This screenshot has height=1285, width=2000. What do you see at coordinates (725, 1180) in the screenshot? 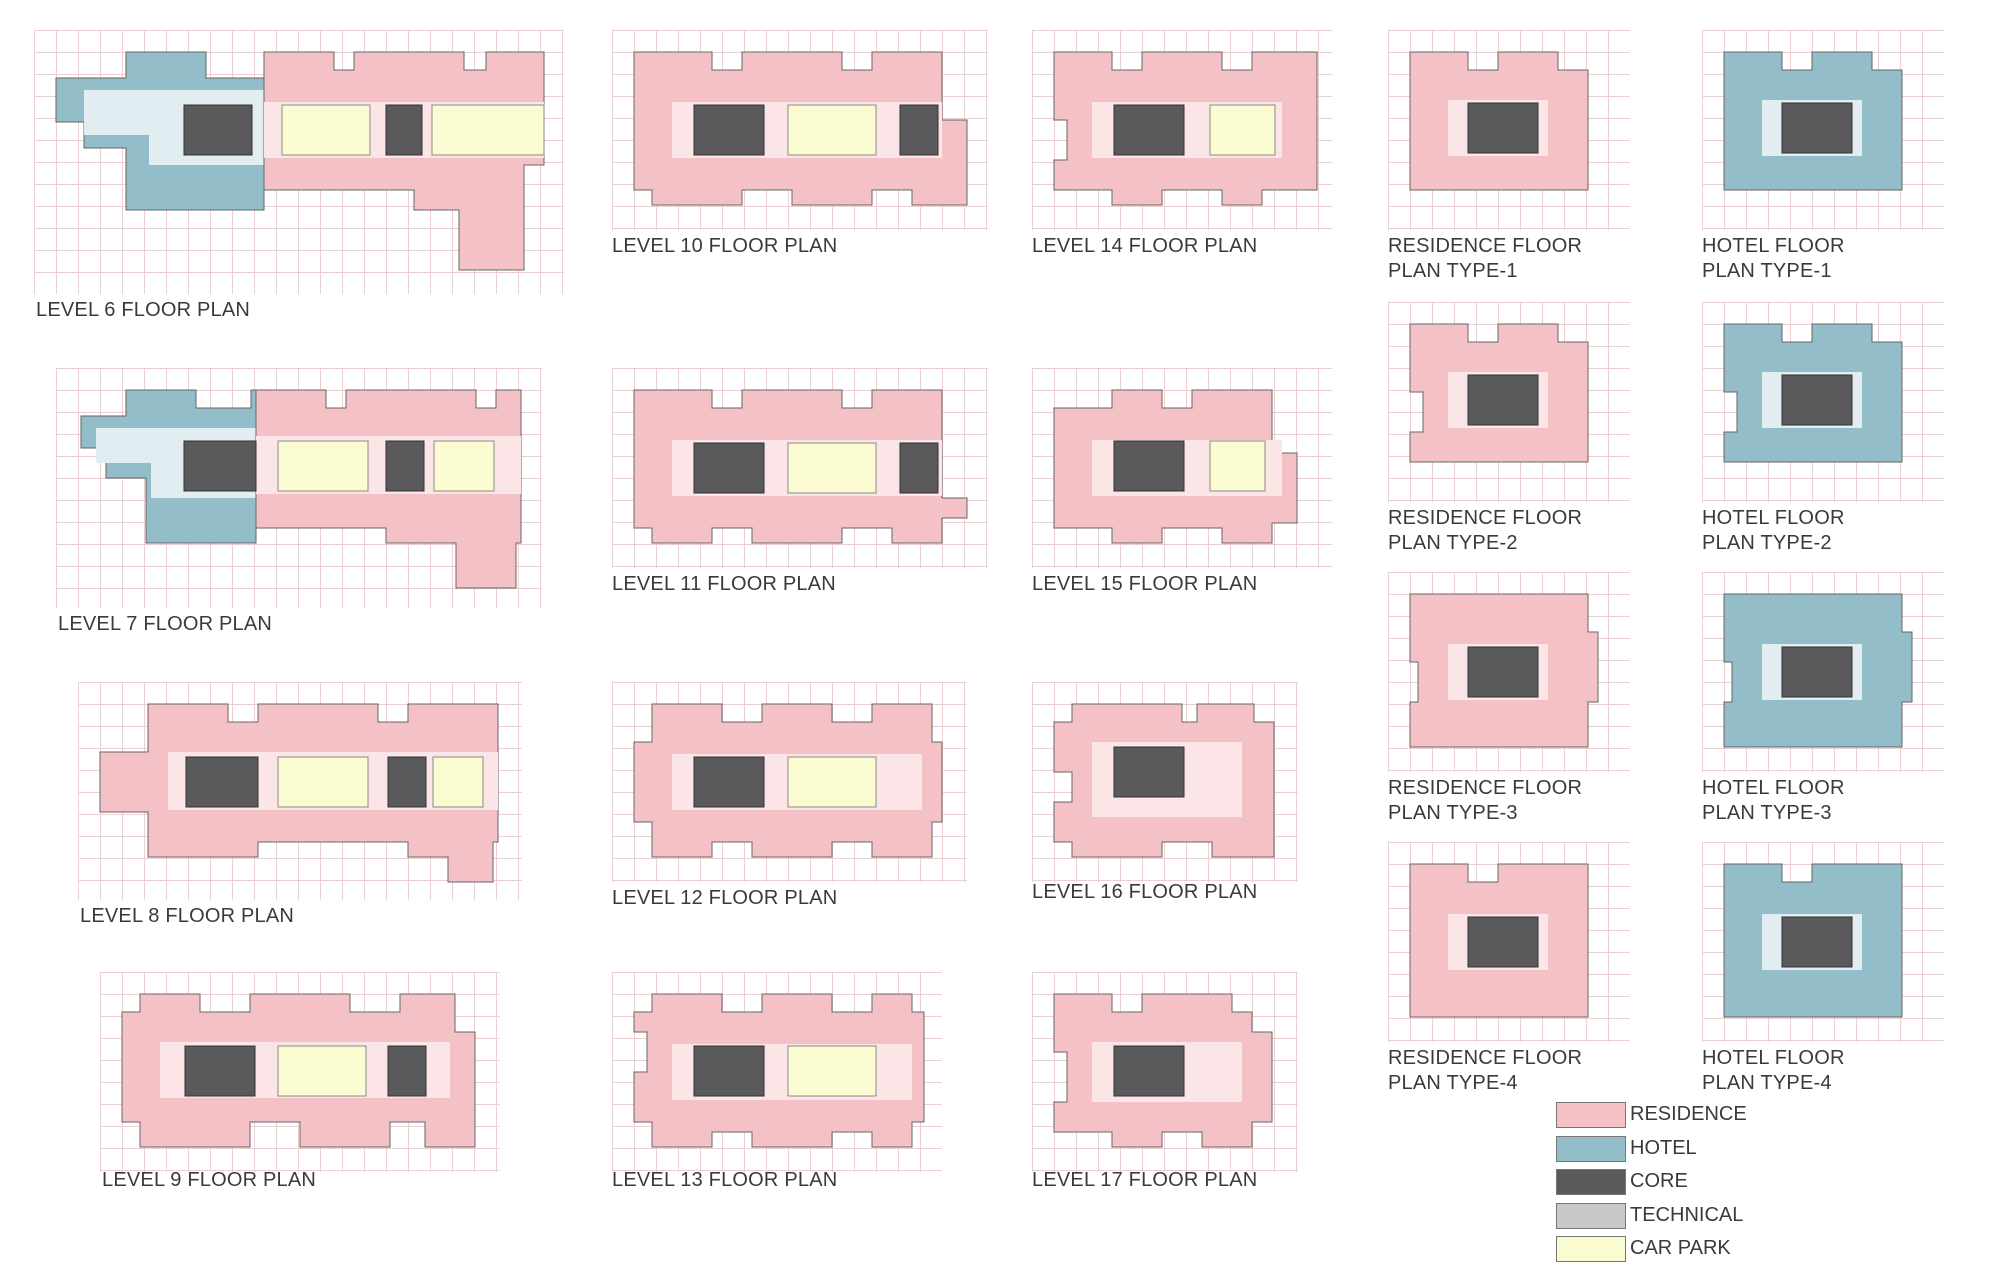
I see `level-13-label: LEVEL 13 FLOOR PLAN` at bounding box center [725, 1180].